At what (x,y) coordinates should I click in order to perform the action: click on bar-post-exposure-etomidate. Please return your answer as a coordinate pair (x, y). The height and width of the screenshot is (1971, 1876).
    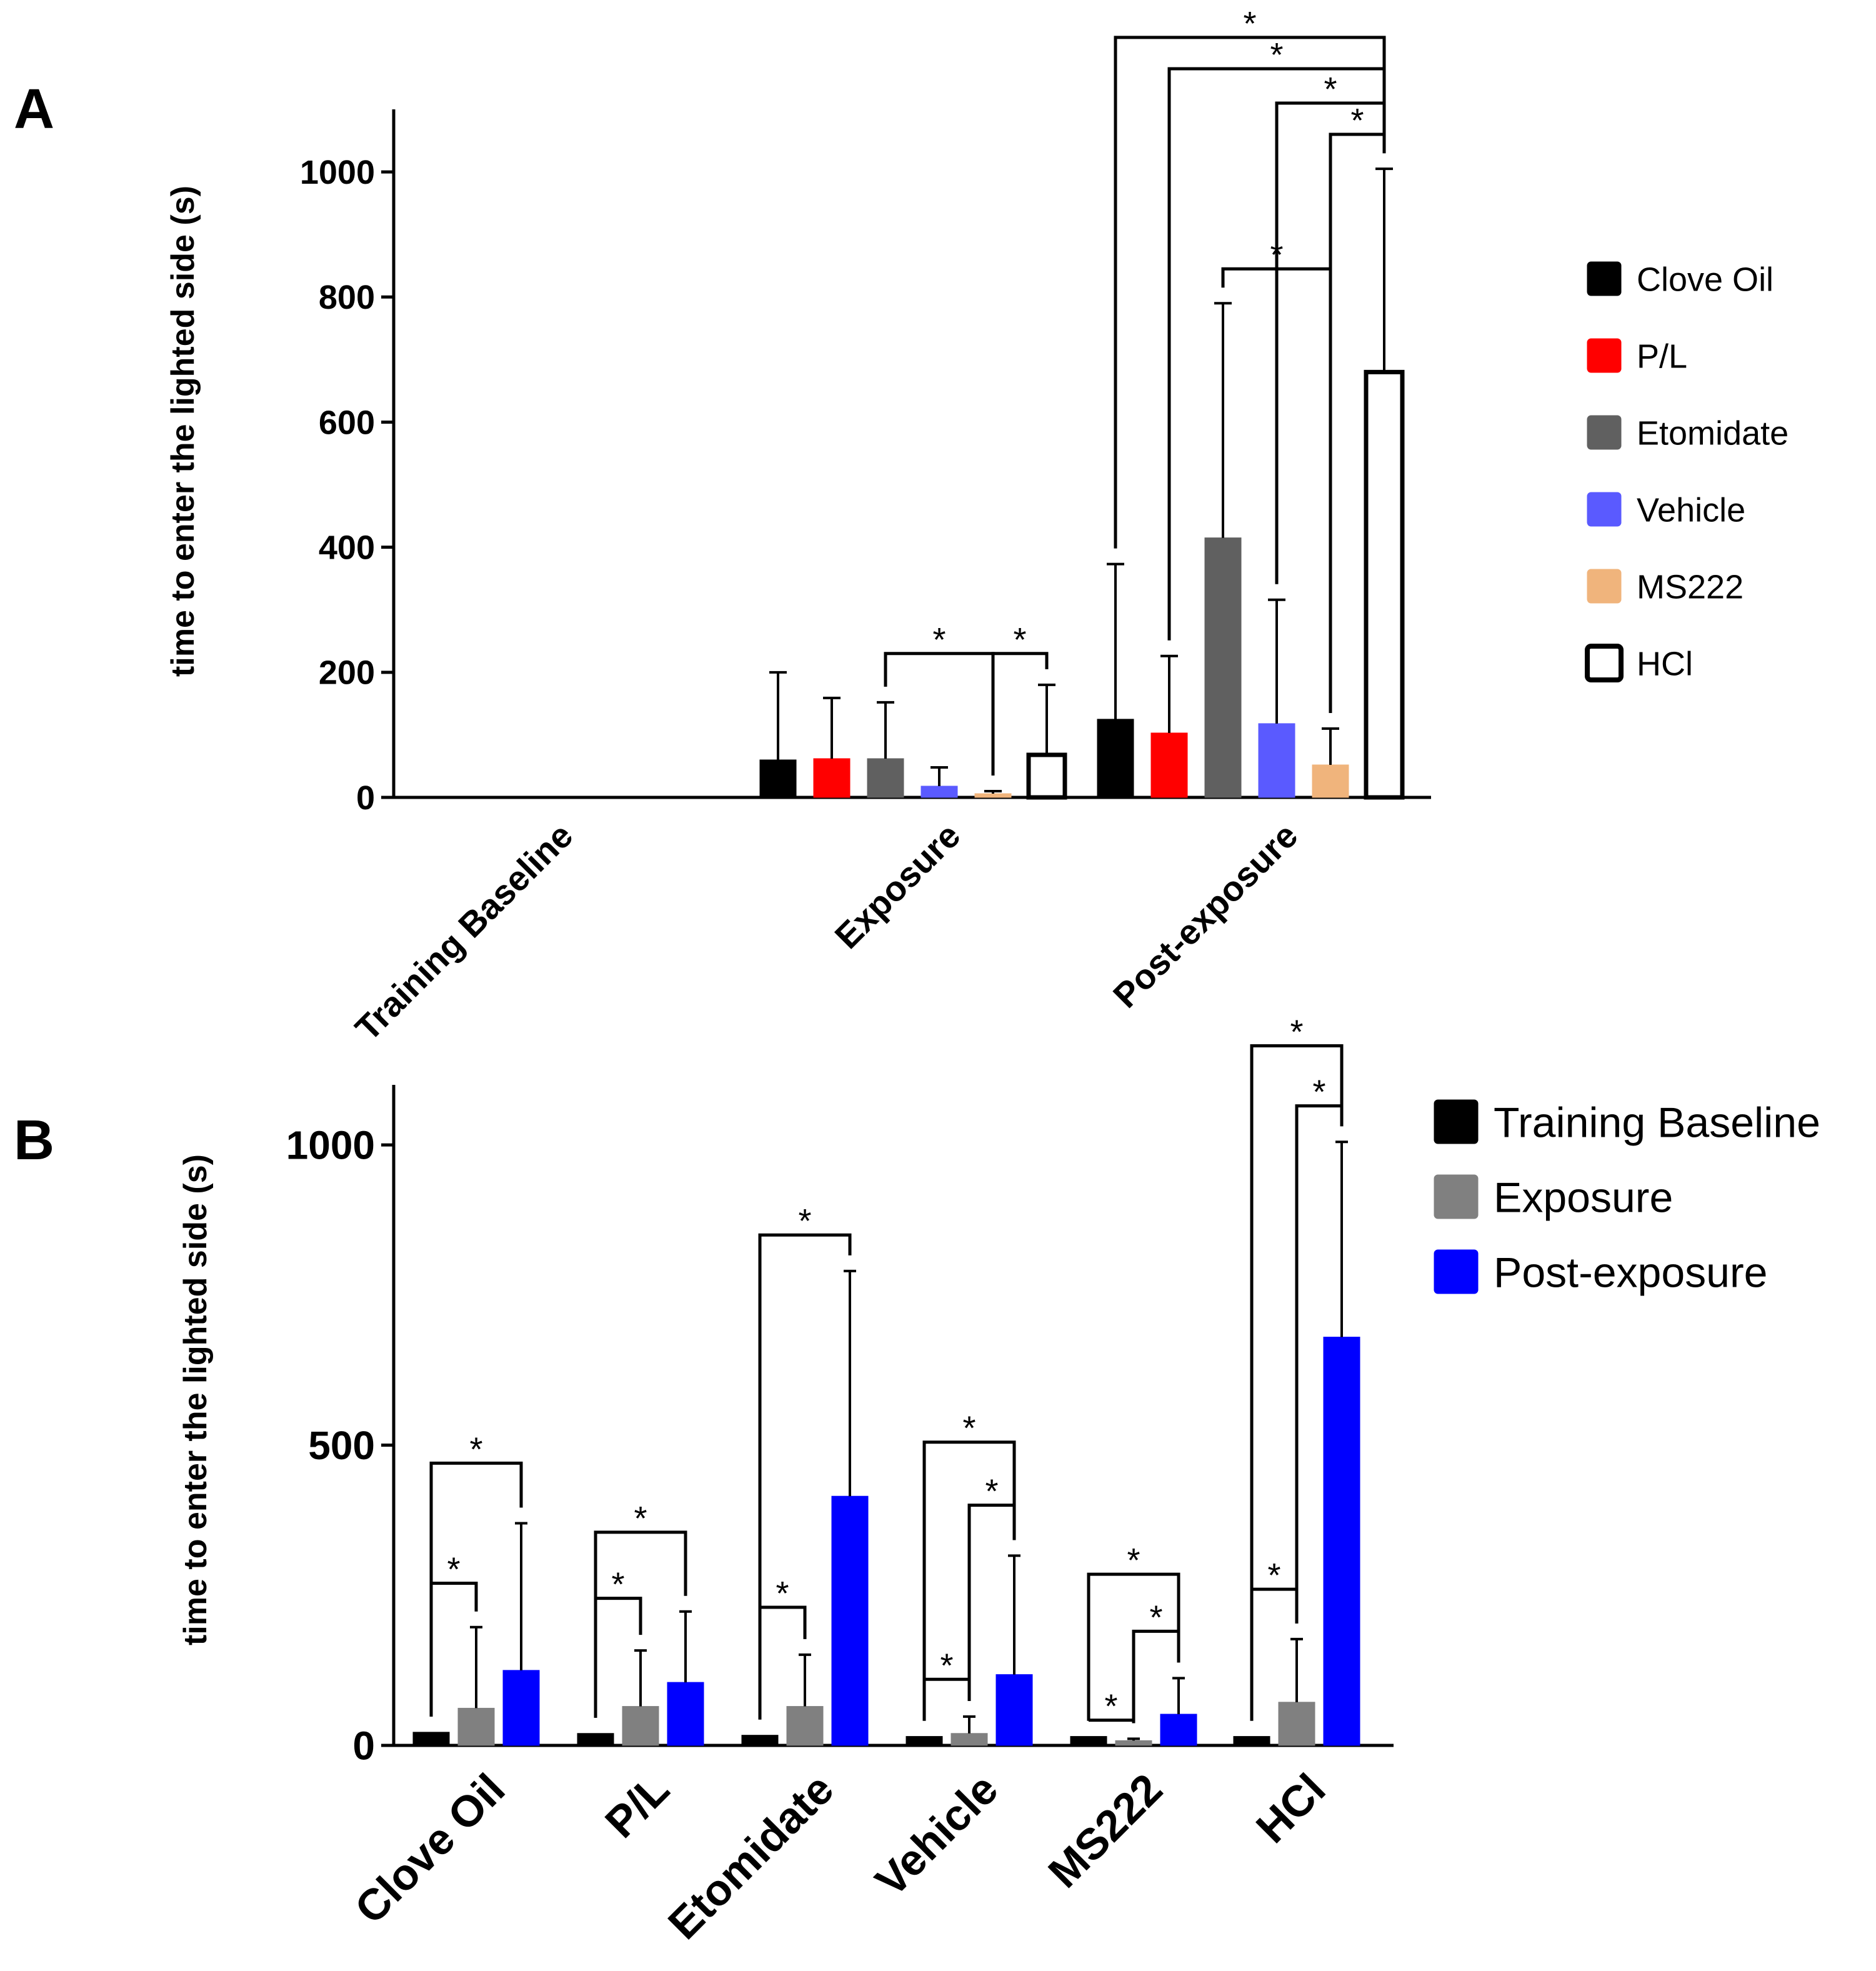
    Looking at the image, I should click on (850, 1620).